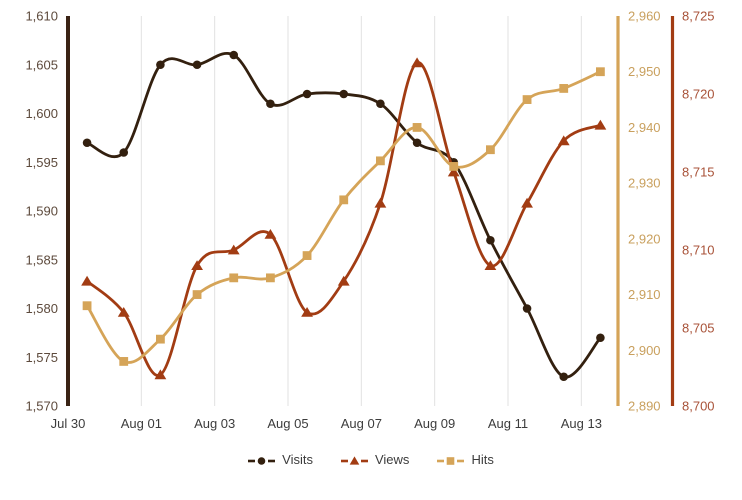  What do you see at coordinates (644, 294) in the screenshot?
I see `hits-axis-tick-label: 2,910` at bounding box center [644, 294].